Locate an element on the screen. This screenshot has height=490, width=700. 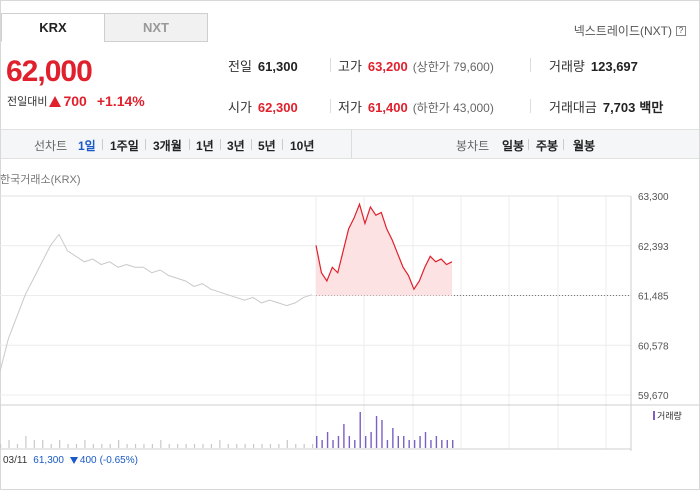
period-3y: 3년 is located at coordinates (236, 146).